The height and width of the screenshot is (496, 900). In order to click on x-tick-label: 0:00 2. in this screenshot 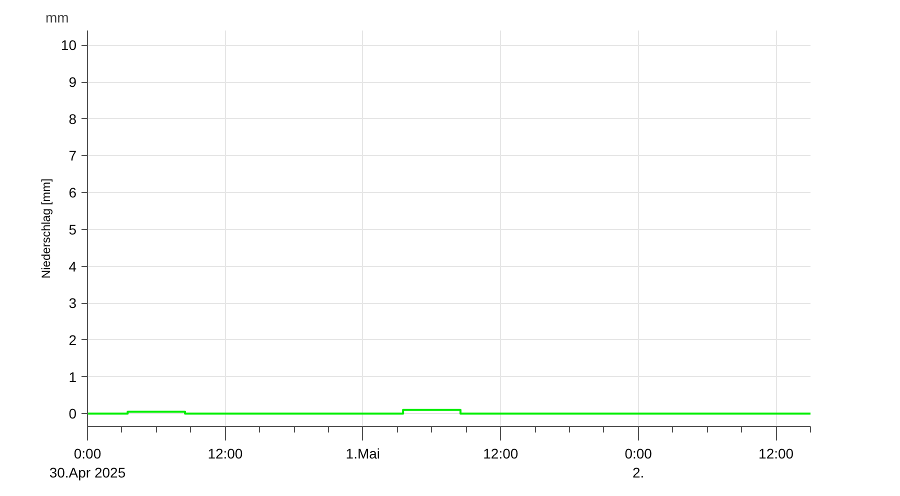, I will do `click(638, 463)`.